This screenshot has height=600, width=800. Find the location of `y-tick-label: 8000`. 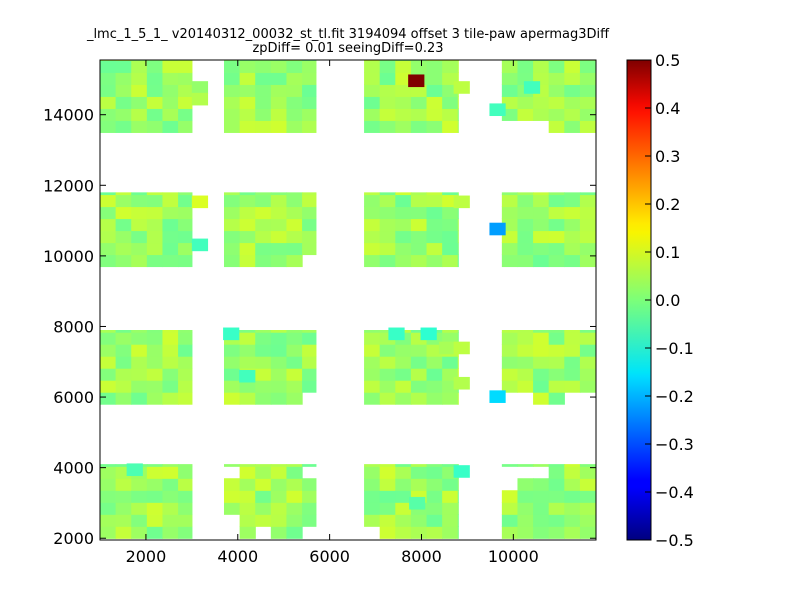

y-tick-label: 8000 is located at coordinates (73, 326).